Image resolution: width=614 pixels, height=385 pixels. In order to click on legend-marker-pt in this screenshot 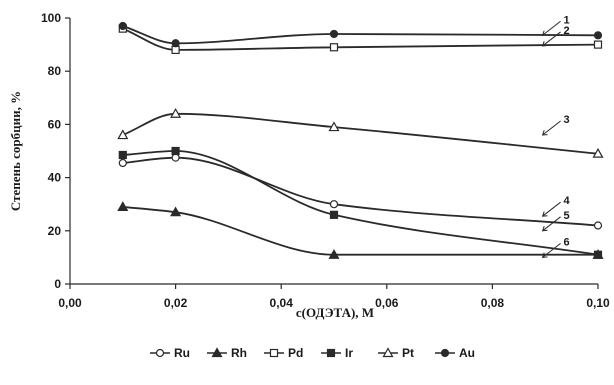, I will do `click(388, 352)`.